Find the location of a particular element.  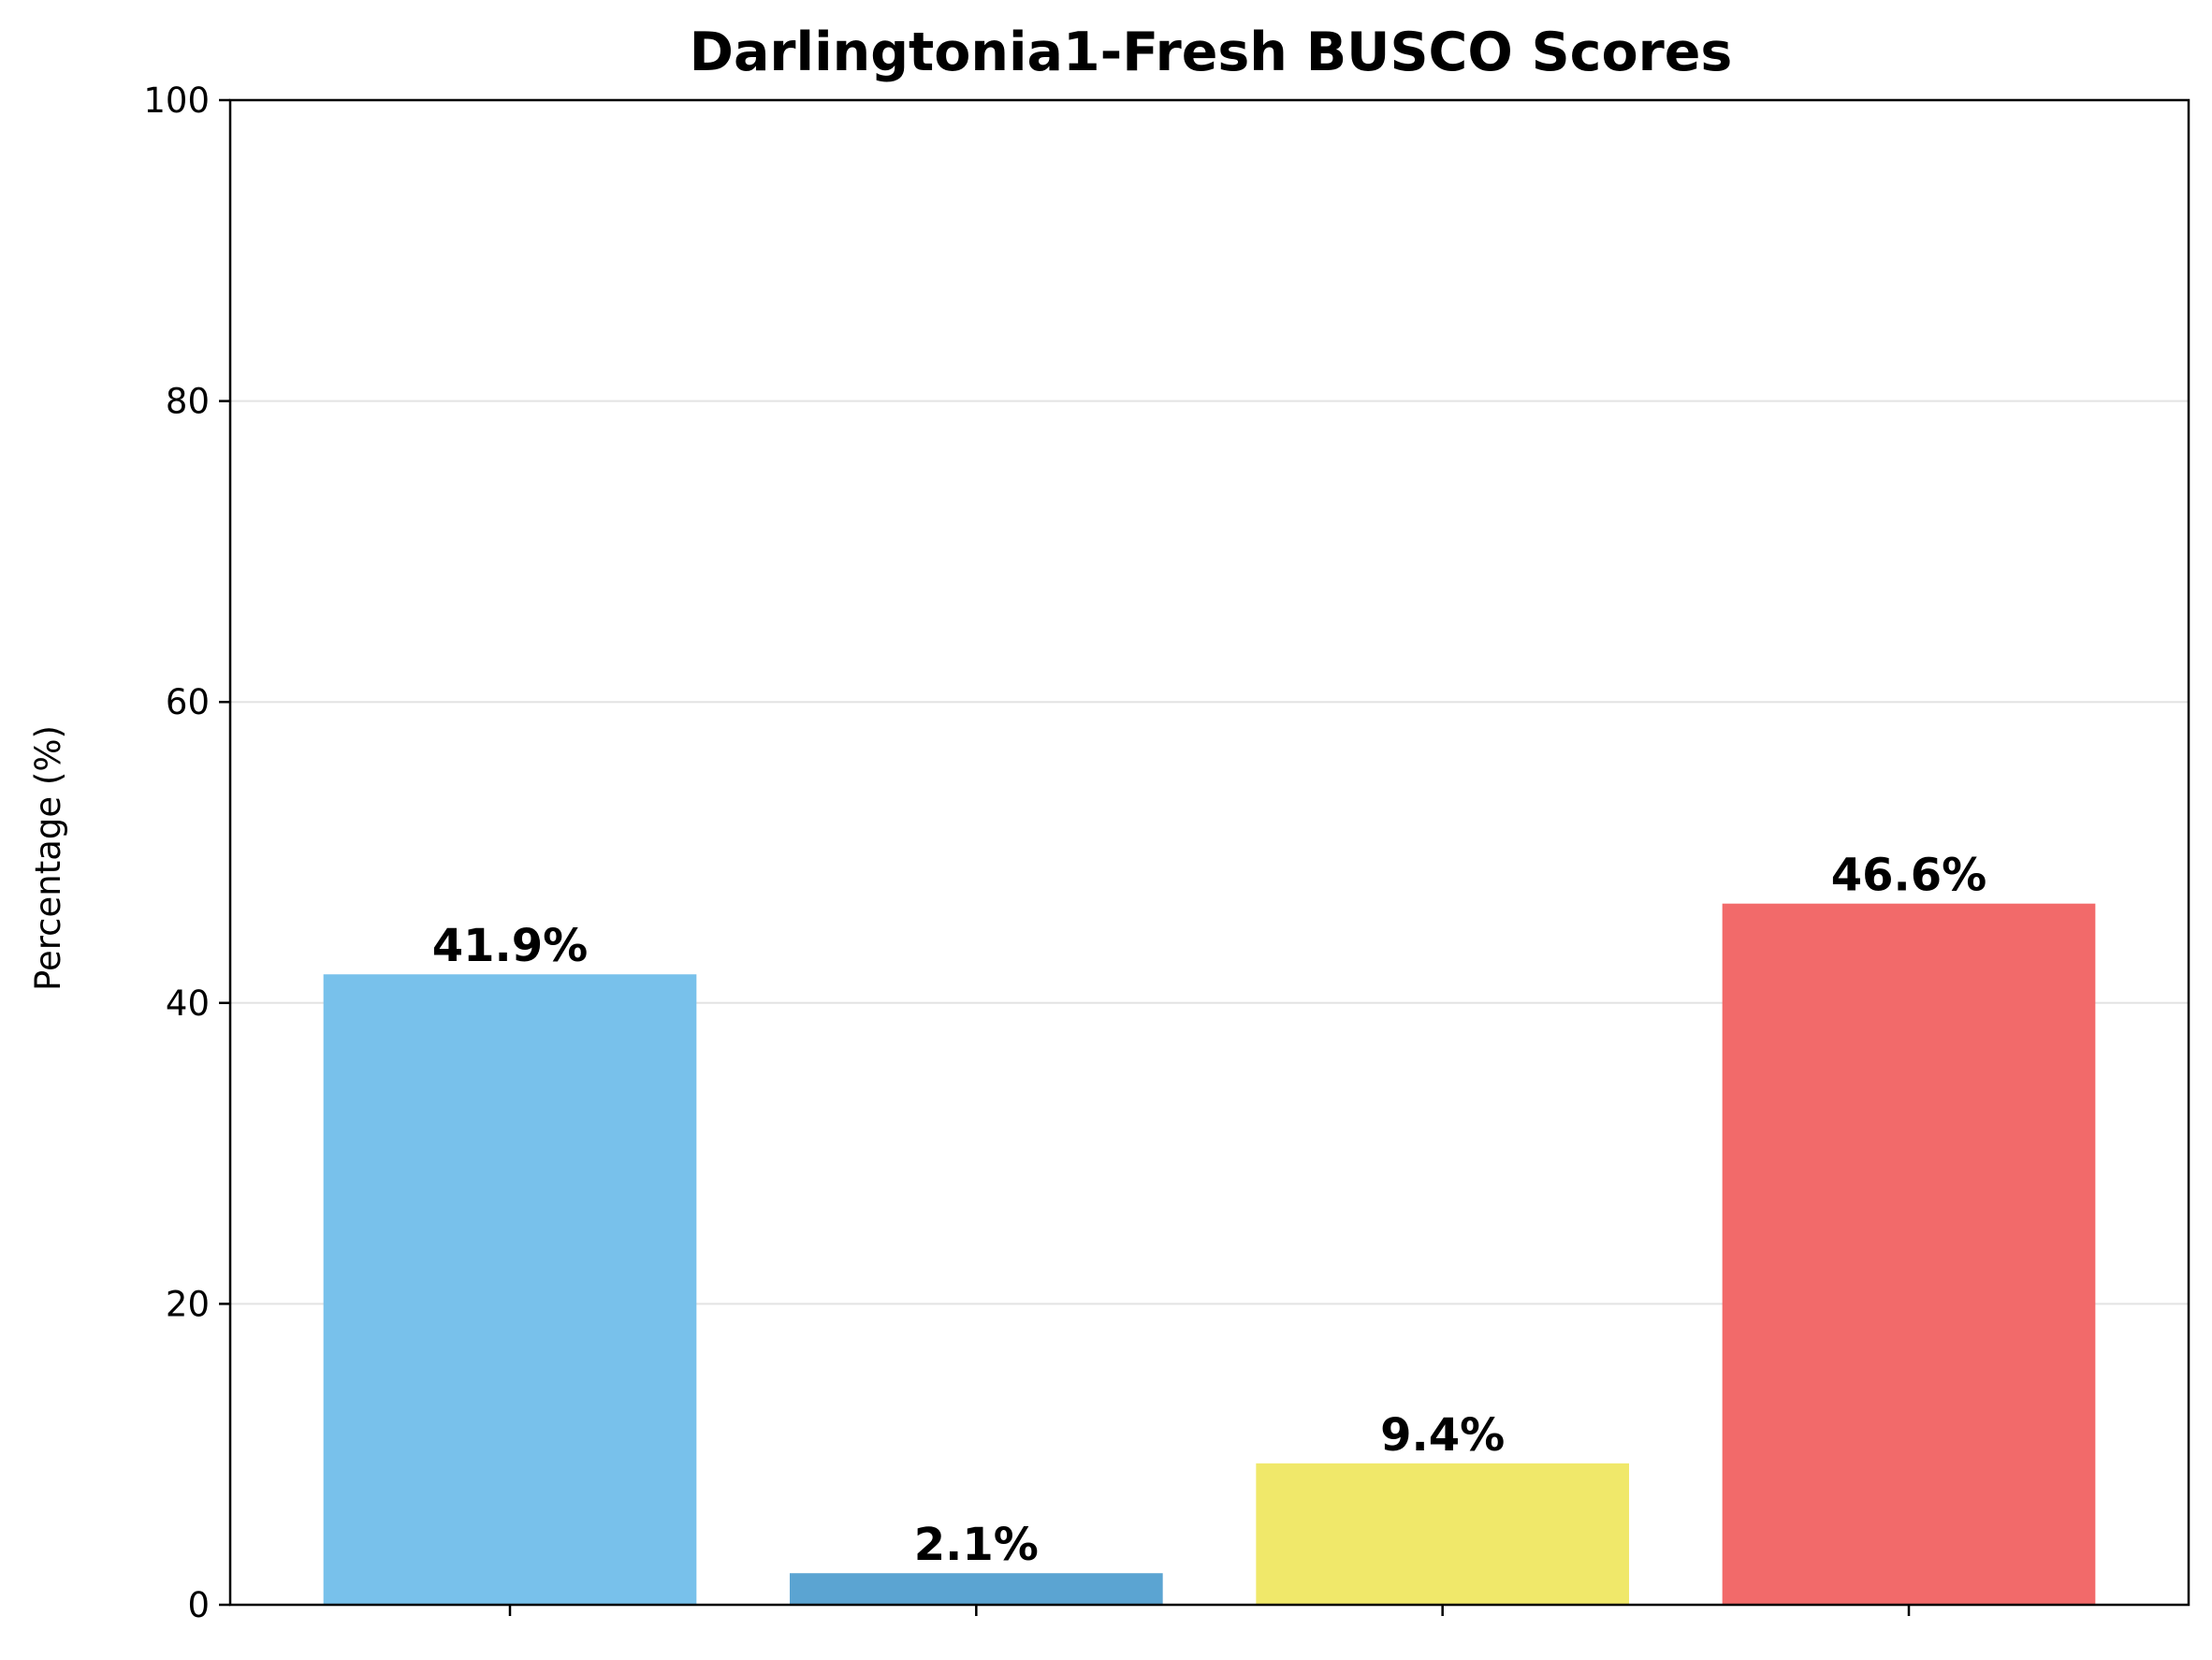

y-tick-label: 0 is located at coordinates (198, 1605).